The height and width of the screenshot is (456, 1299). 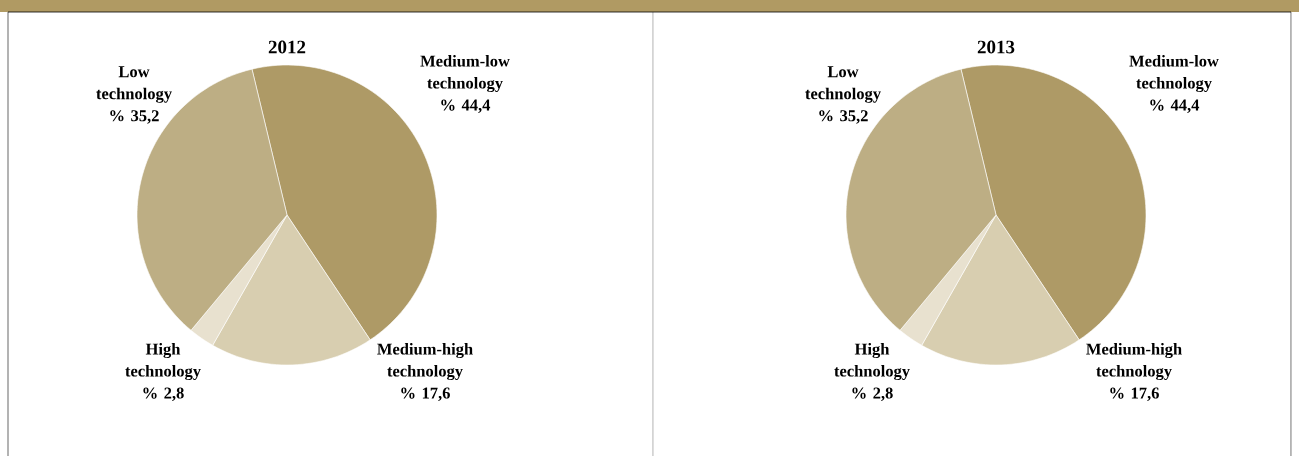 I want to click on chart-title: 2013, so click(x=996, y=47).